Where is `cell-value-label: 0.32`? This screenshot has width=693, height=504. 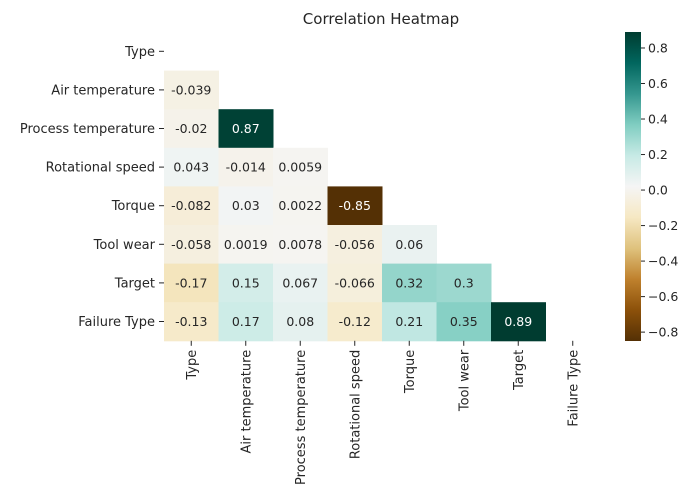 cell-value-label: 0.32 is located at coordinates (409, 282).